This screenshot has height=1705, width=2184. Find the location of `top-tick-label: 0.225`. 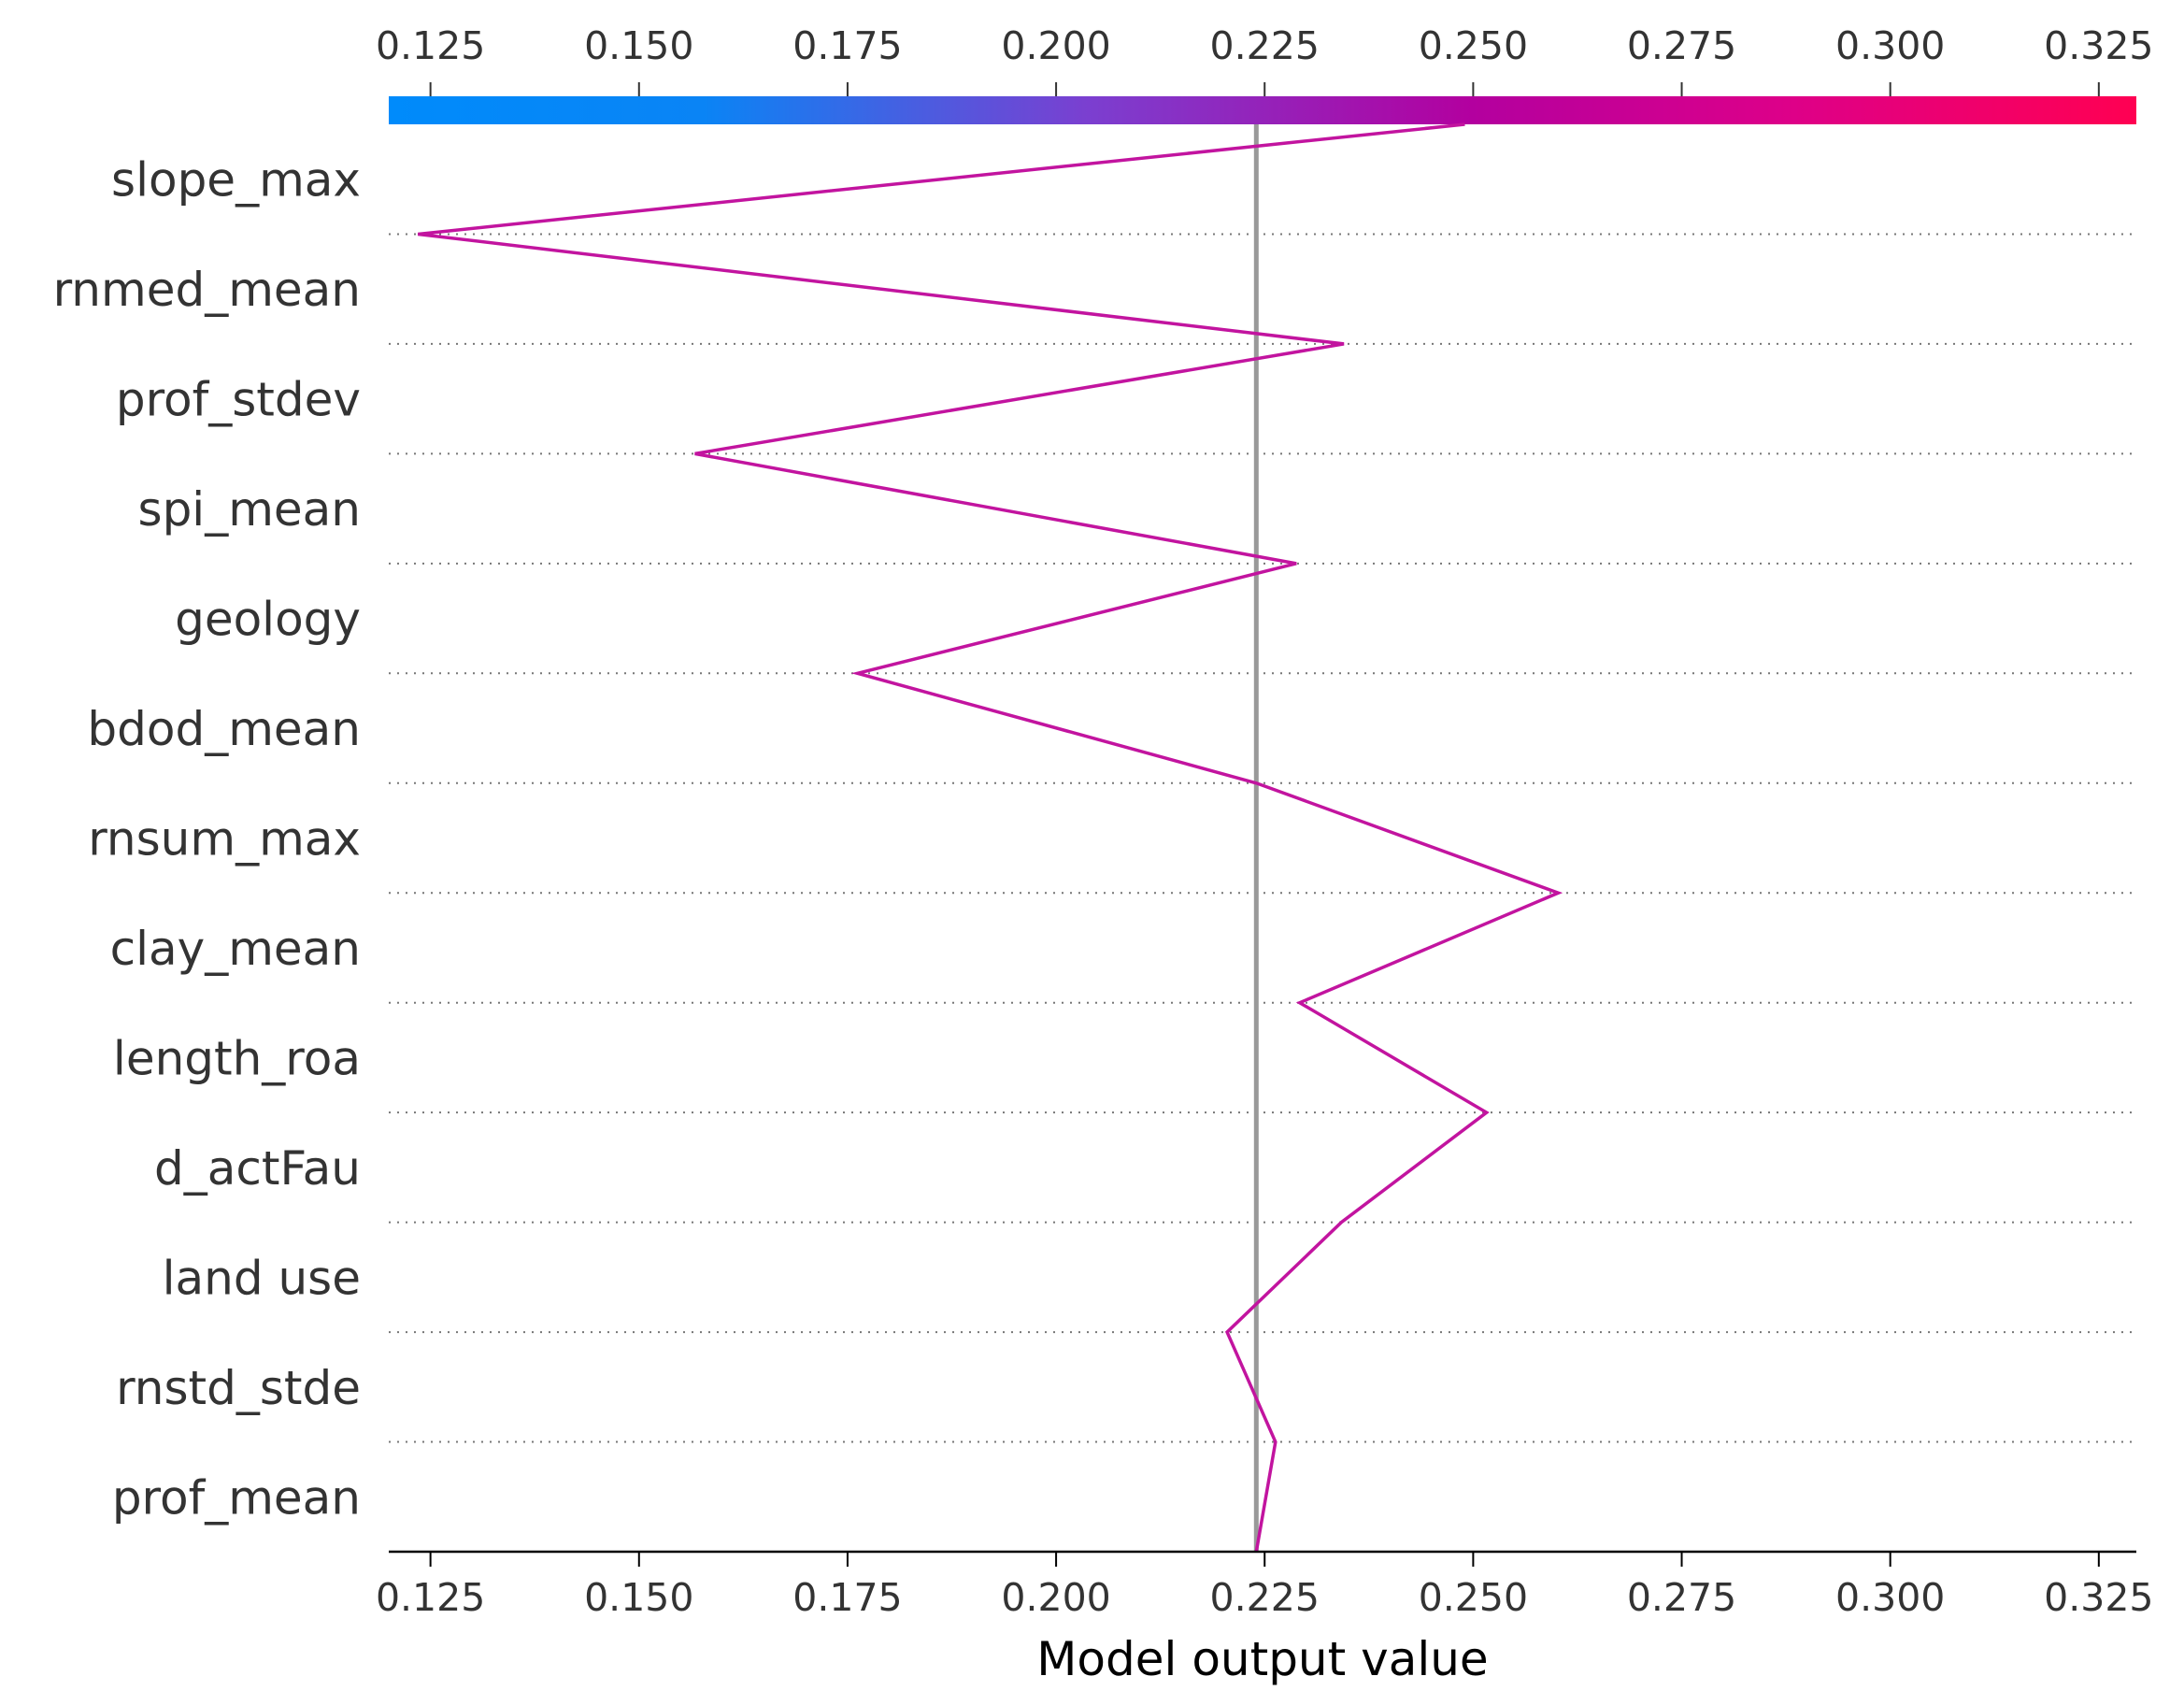

top-tick-label: 0.225 is located at coordinates (1265, 46).